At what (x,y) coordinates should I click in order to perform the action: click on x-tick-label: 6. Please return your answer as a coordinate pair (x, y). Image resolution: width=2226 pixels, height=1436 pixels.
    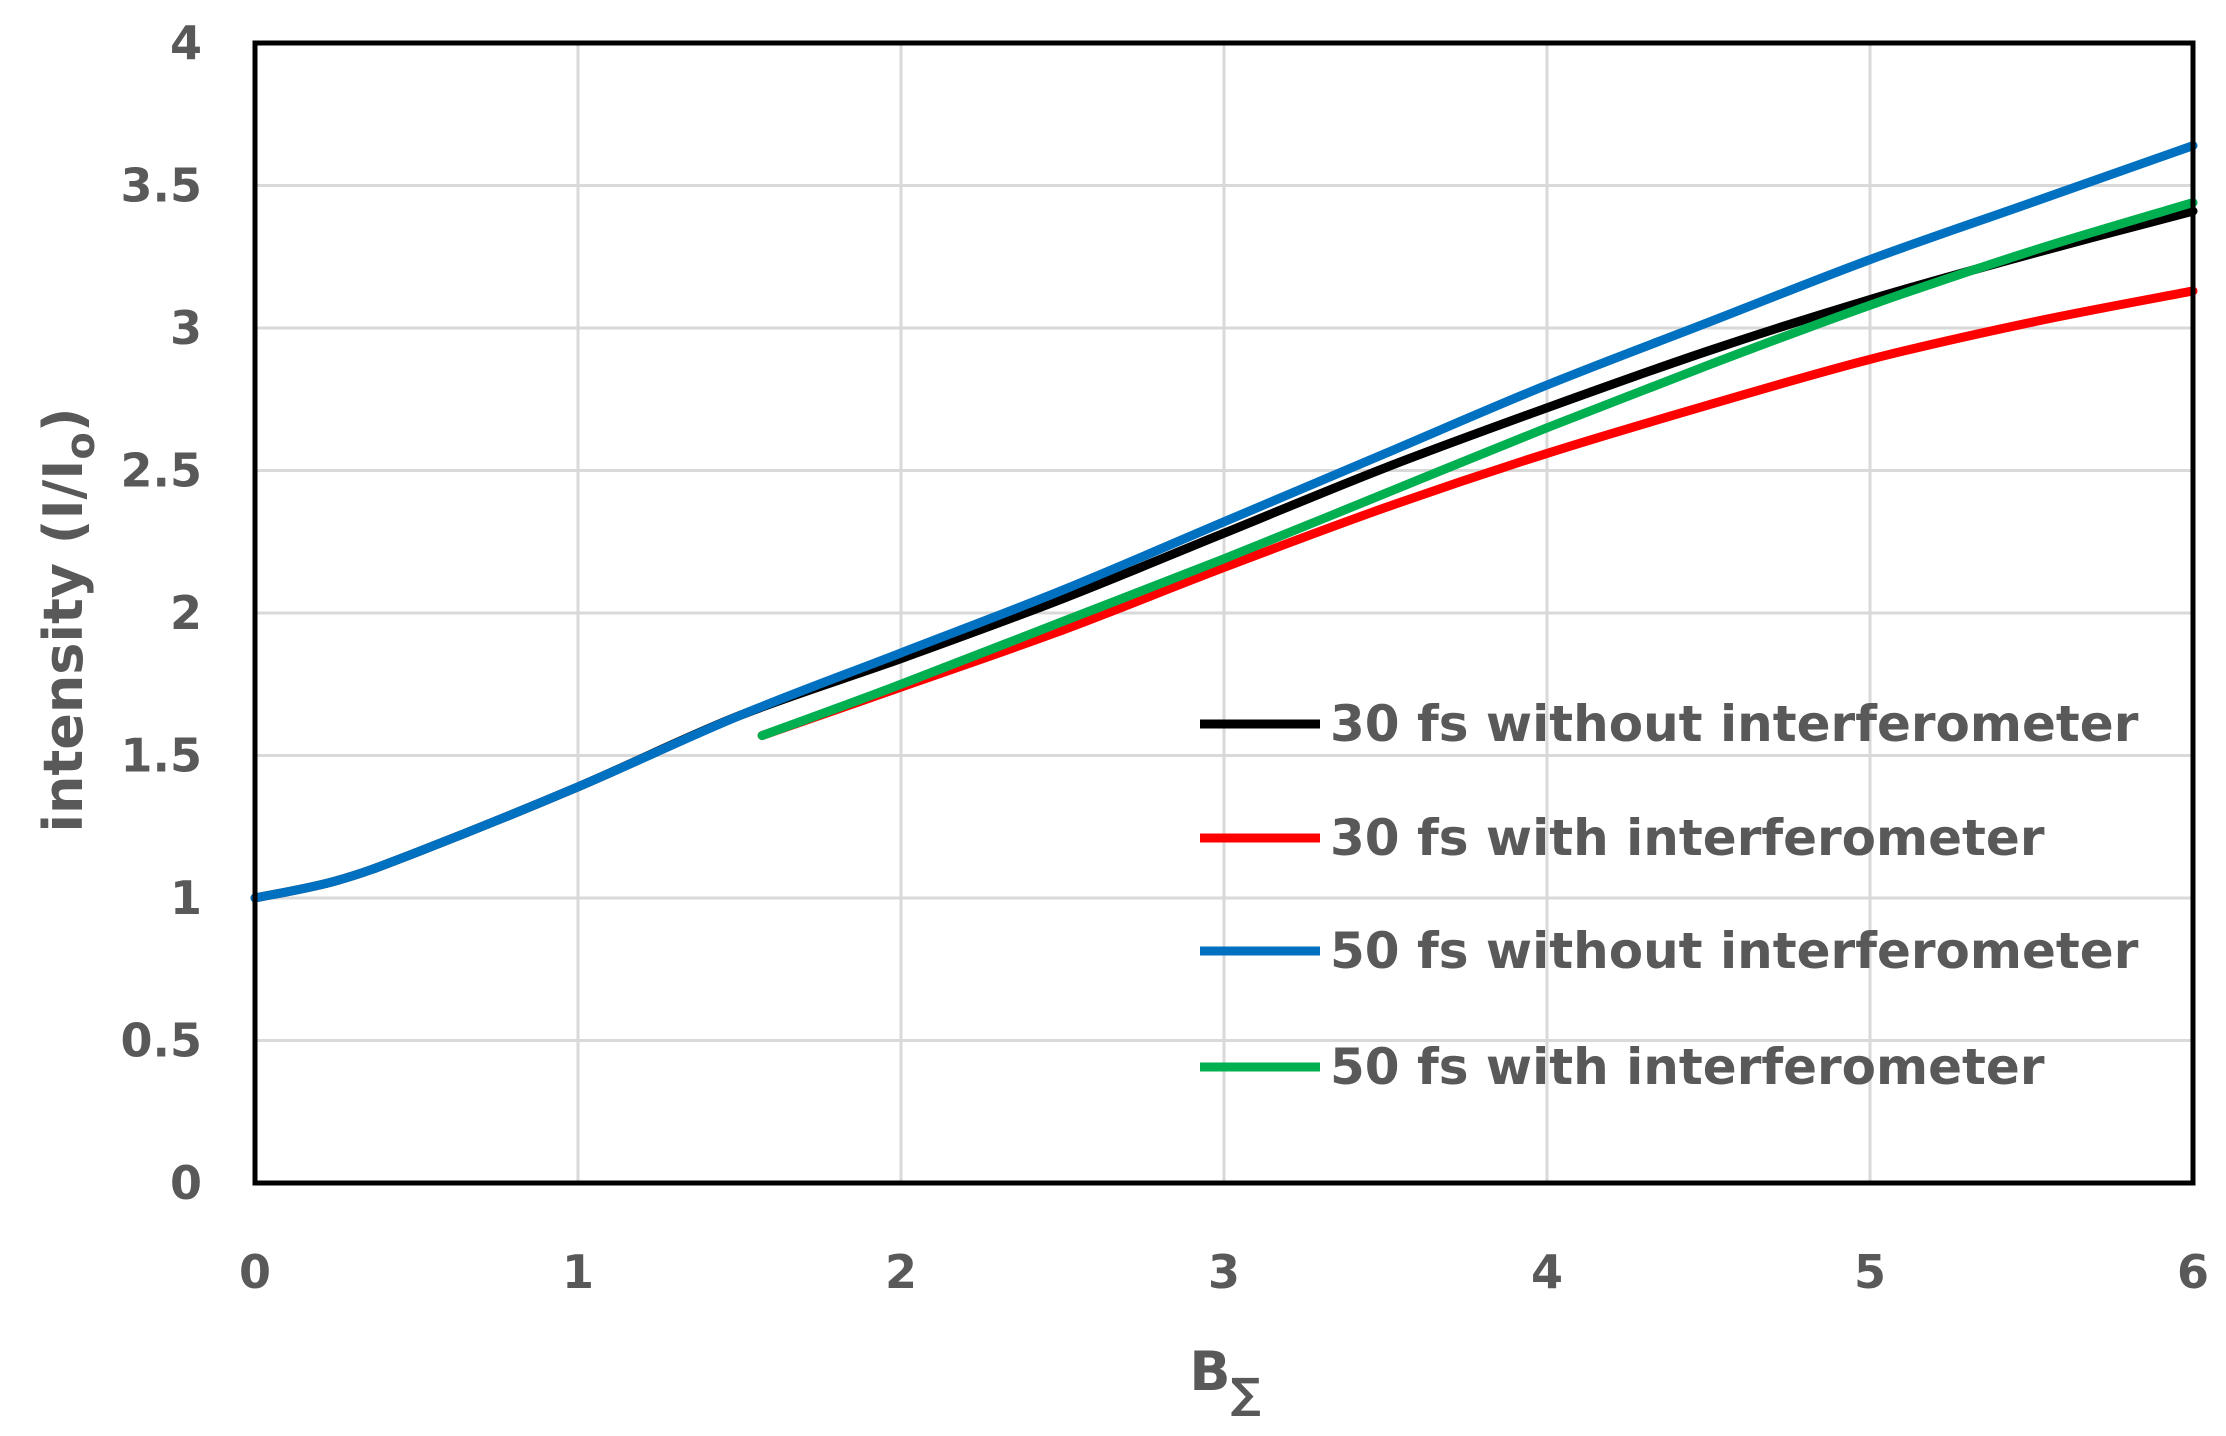
    Looking at the image, I should click on (2193, 1272).